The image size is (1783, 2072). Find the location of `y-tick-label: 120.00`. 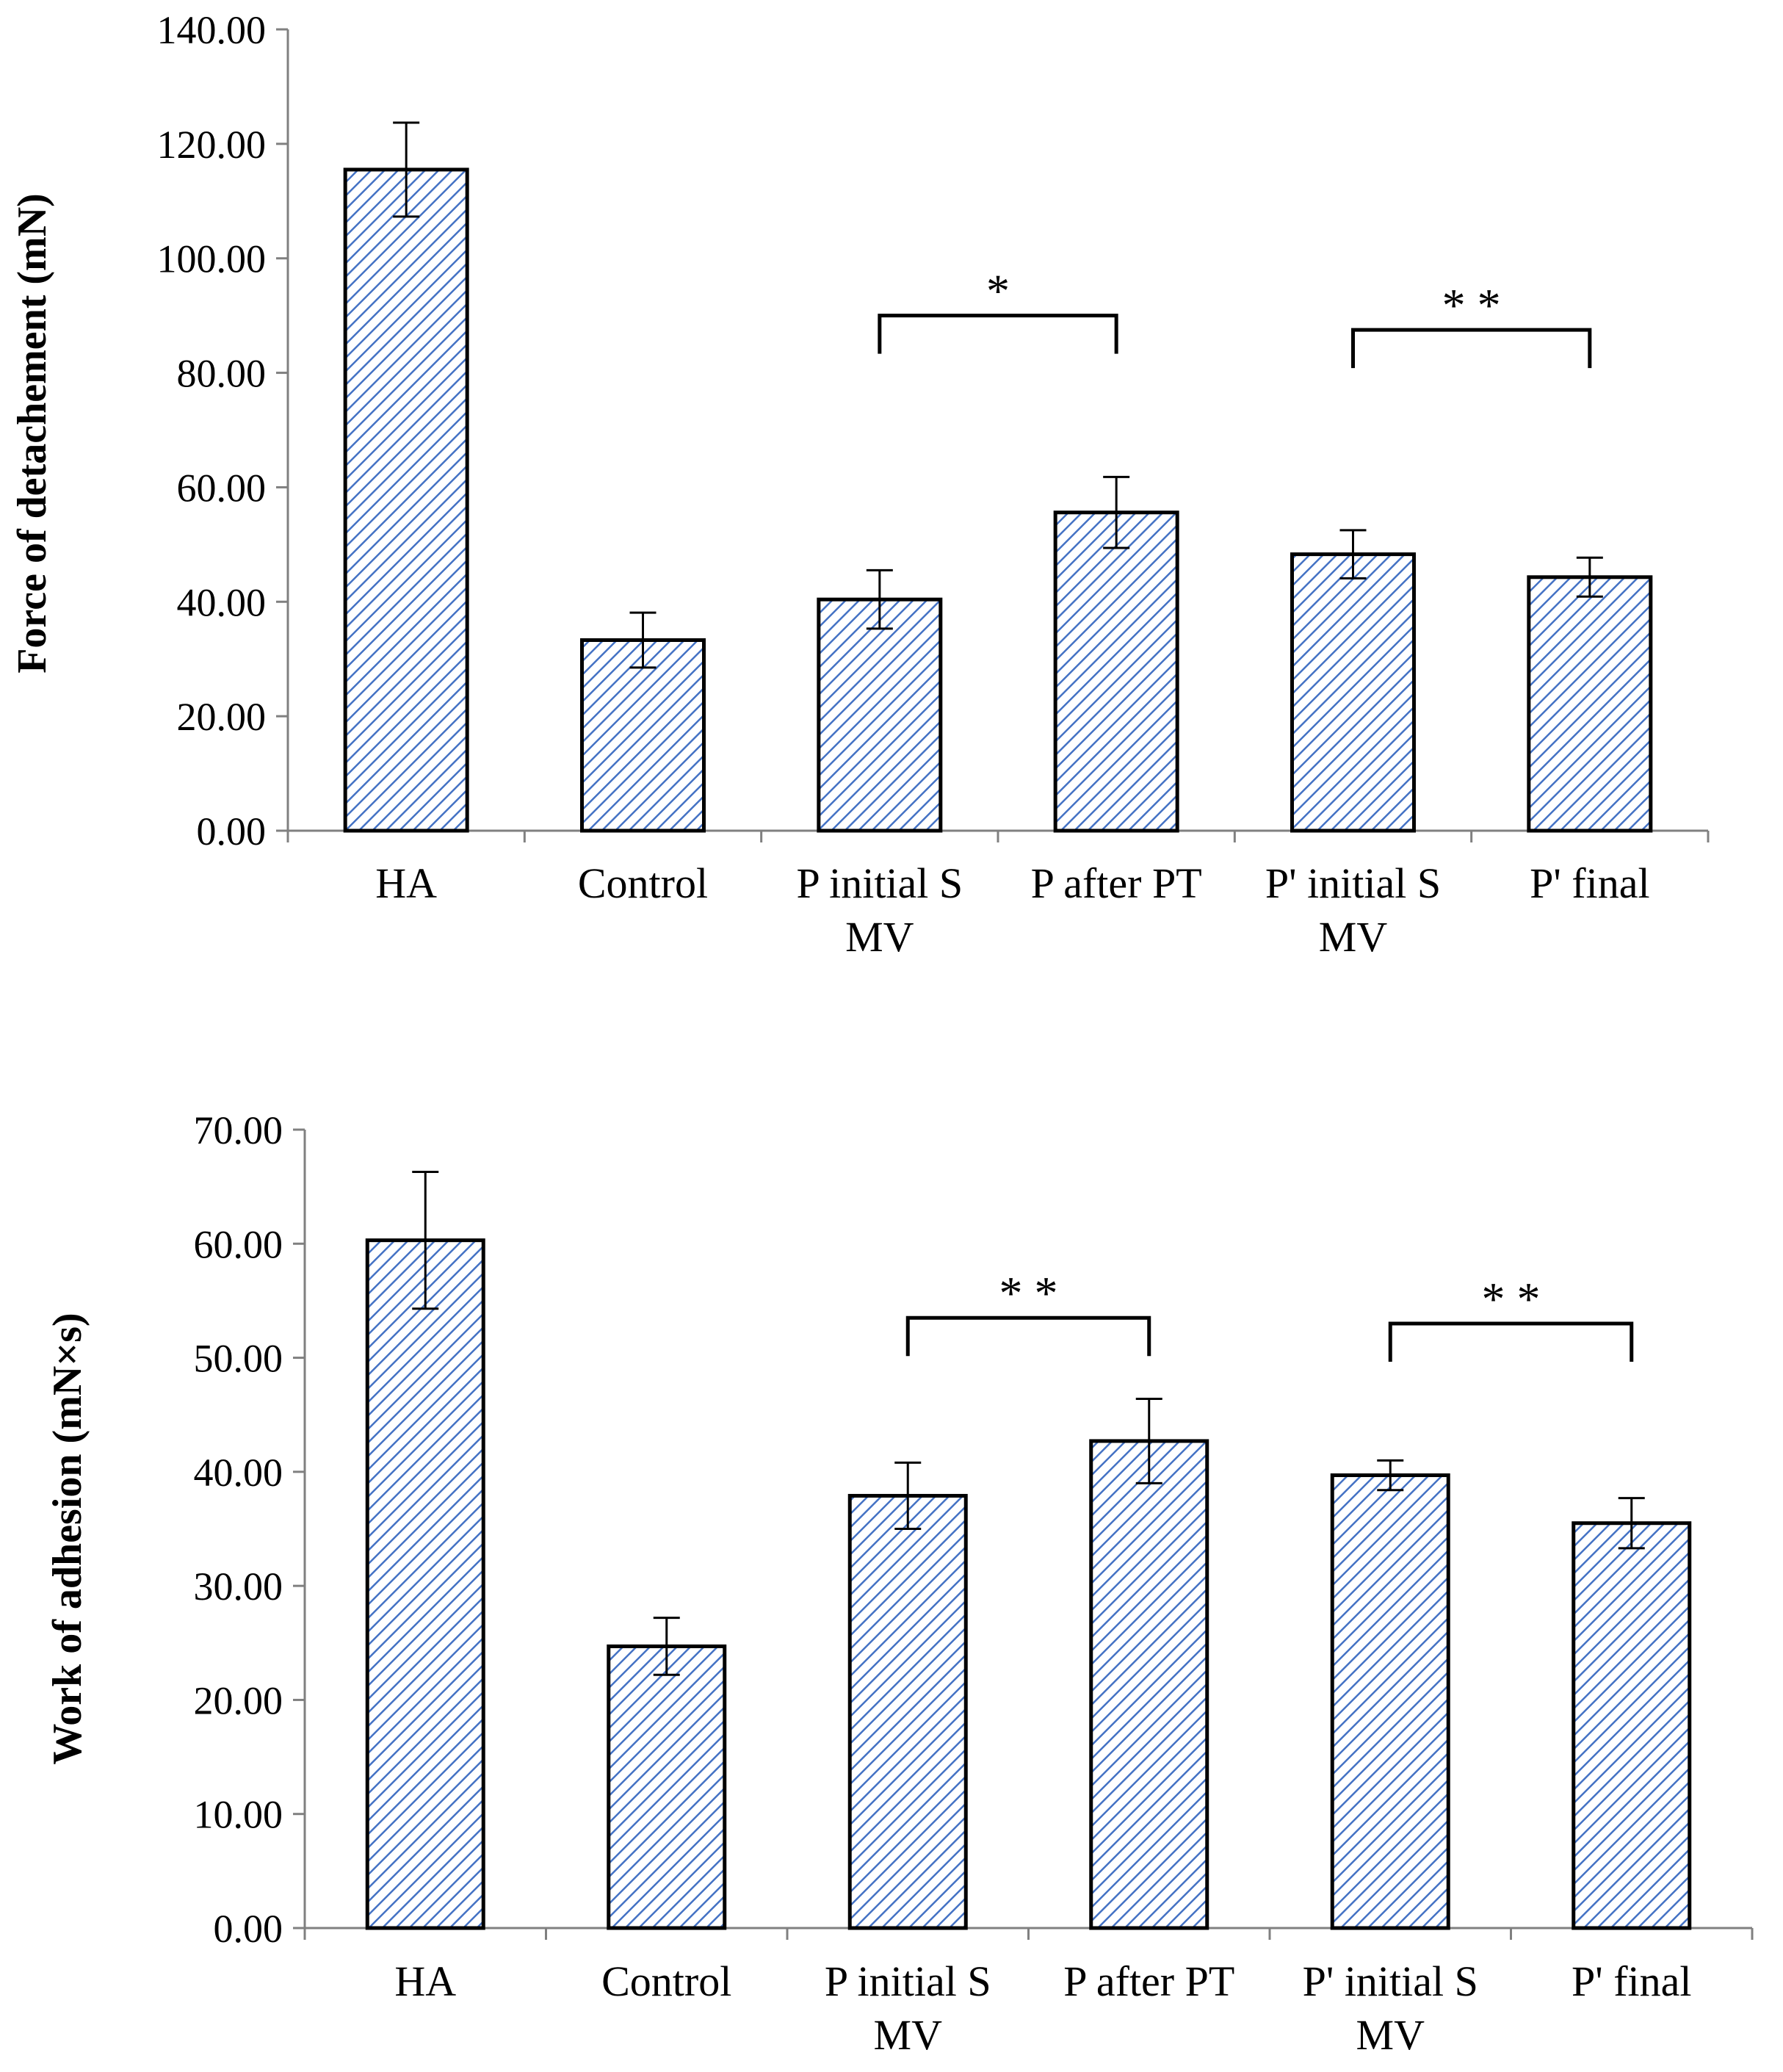

y-tick-label: 120.00 is located at coordinates (212, 145).